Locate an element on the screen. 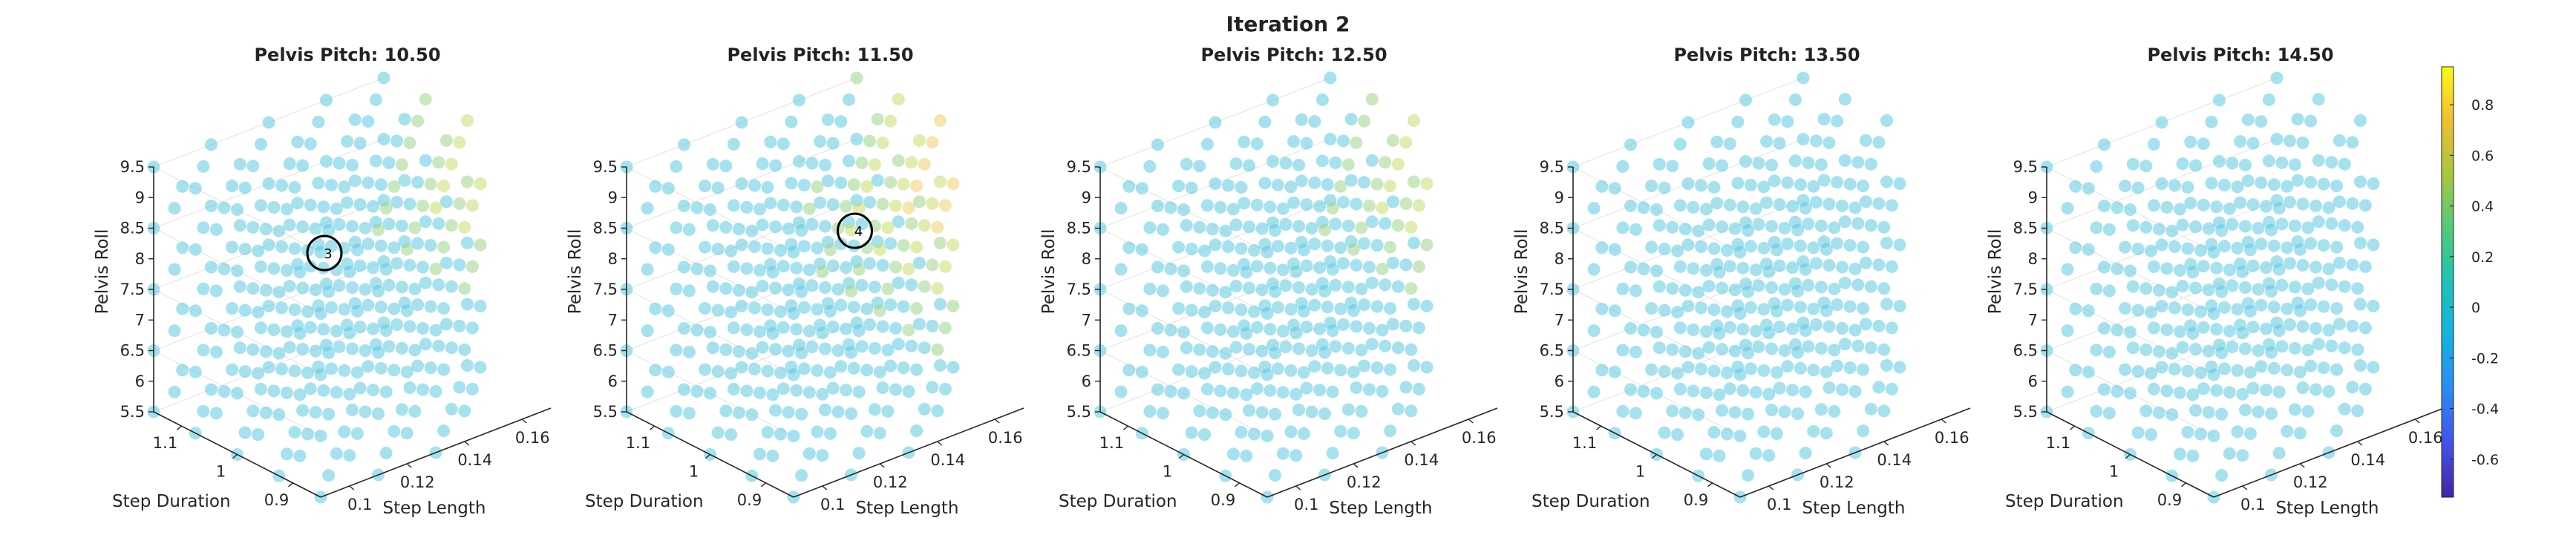 This screenshot has width=2576, height=558. x-tick-label: 0.16 is located at coordinates (1952, 438).